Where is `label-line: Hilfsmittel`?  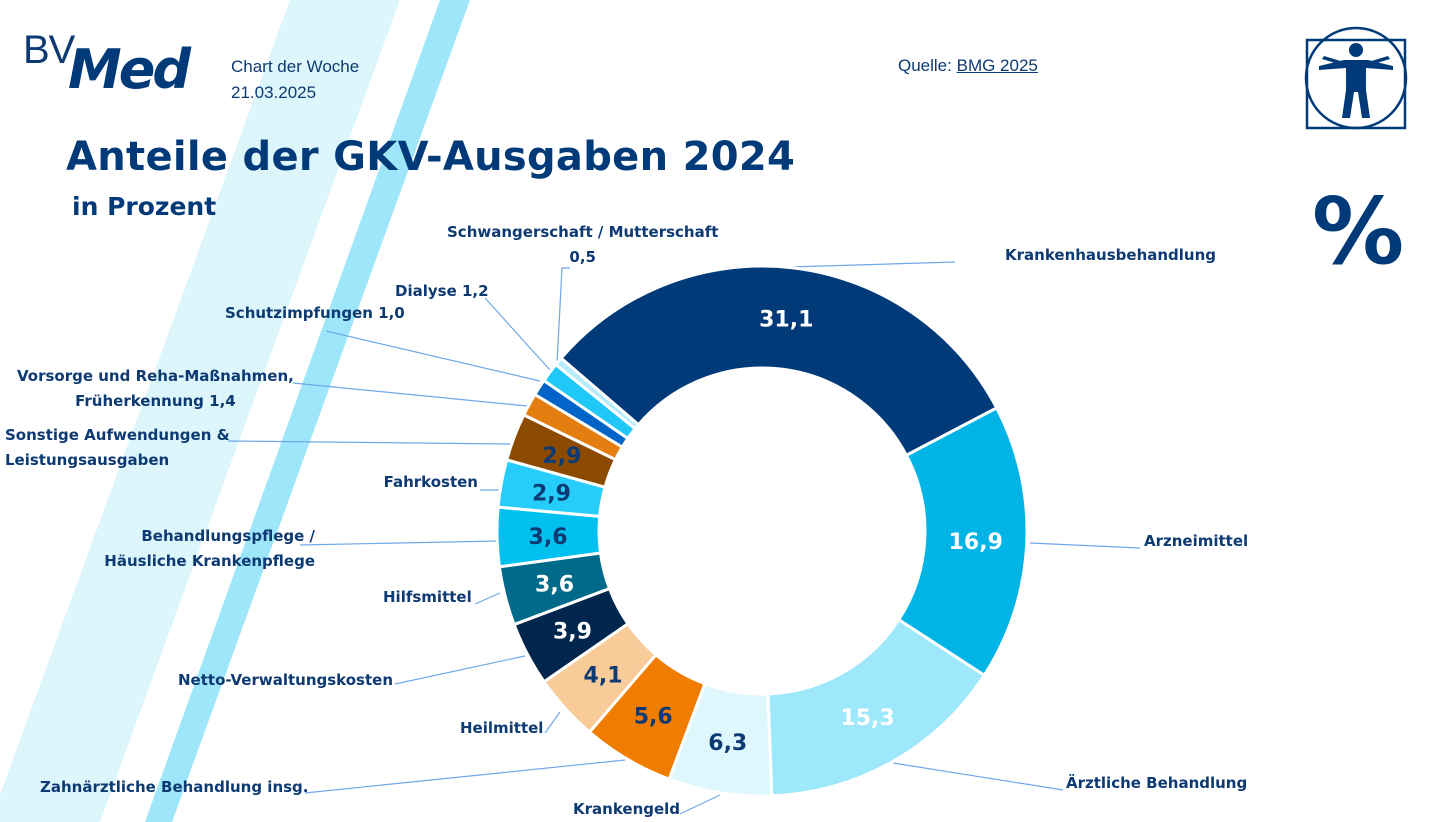 label-line: Hilfsmittel is located at coordinates (427, 597).